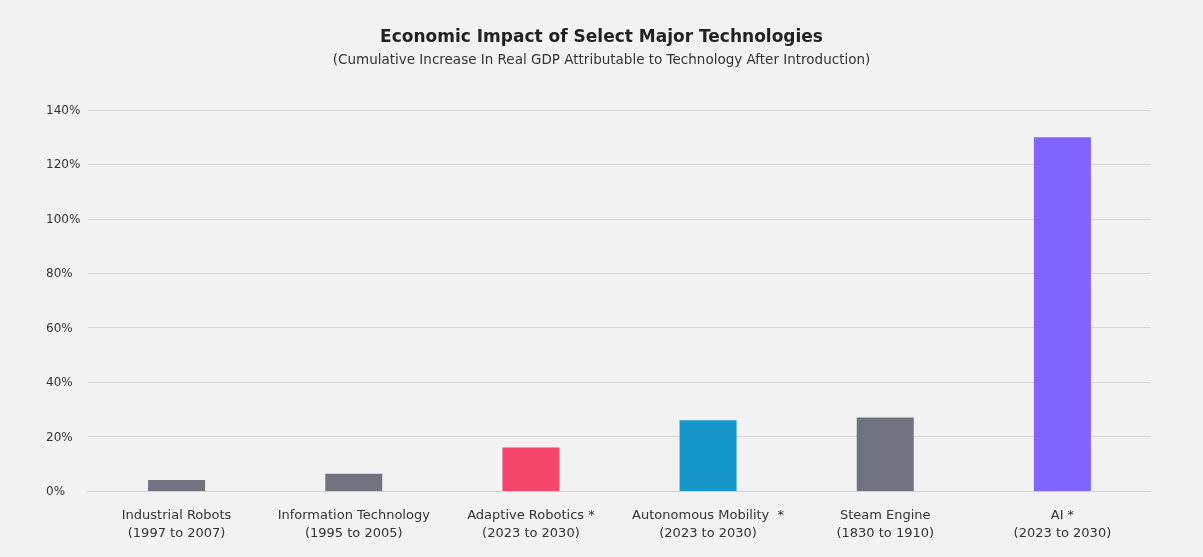  What do you see at coordinates (885, 523) in the screenshot?
I see `x-tick-label: Steam Engine (1830 to 1910)` at bounding box center [885, 523].